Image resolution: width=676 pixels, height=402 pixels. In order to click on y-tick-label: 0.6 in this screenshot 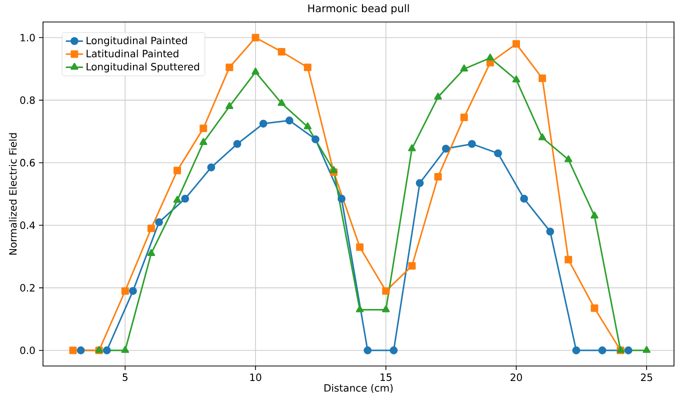, I will do `click(27, 162)`.